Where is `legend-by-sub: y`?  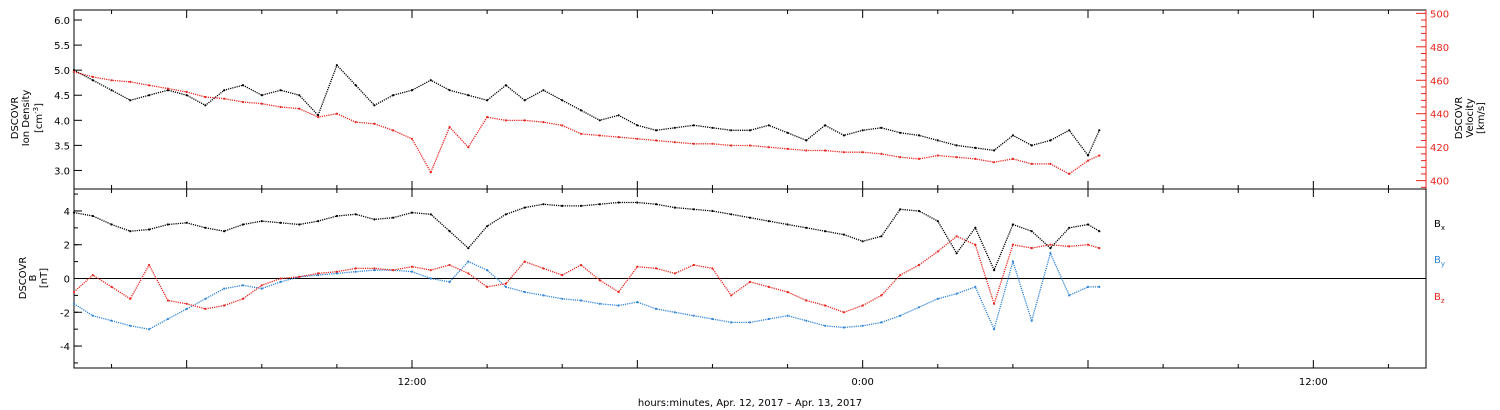
legend-by-sub: y is located at coordinates (1443, 264).